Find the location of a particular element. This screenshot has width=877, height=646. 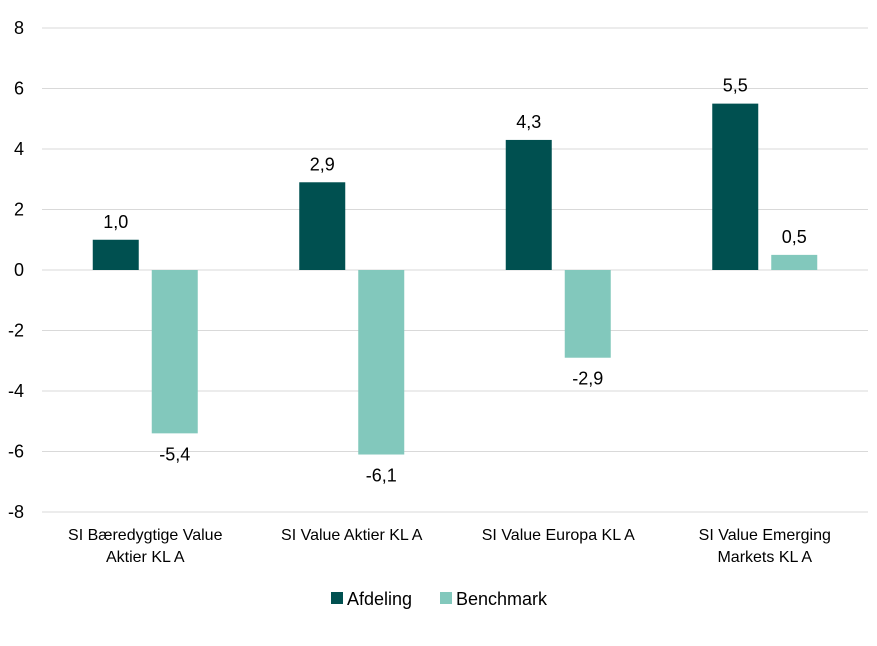

legend: Afdeling Benchmark is located at coordinates (439, 599).